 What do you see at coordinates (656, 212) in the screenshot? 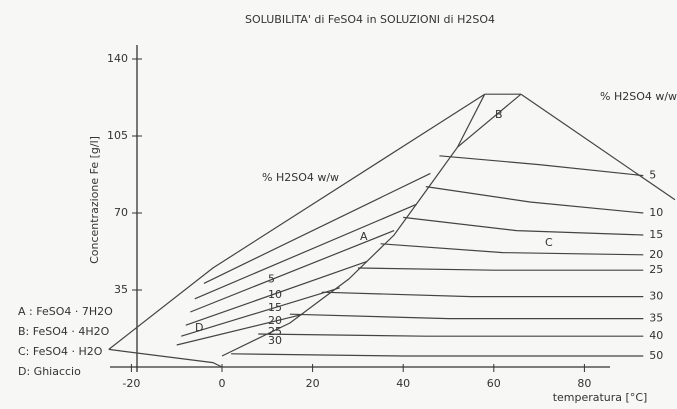
I see `iso-label: 10` at bounding box center [656, 212].